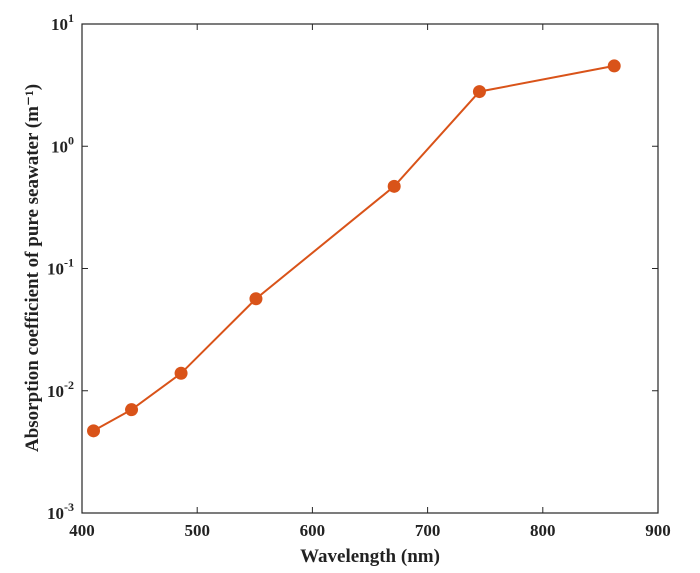 Image resolution: width=700 pixels, height=573 pixels. Describe the element at coordinates (543, 530) in the screenshot. I see `x-tick-label: 800` at that location.